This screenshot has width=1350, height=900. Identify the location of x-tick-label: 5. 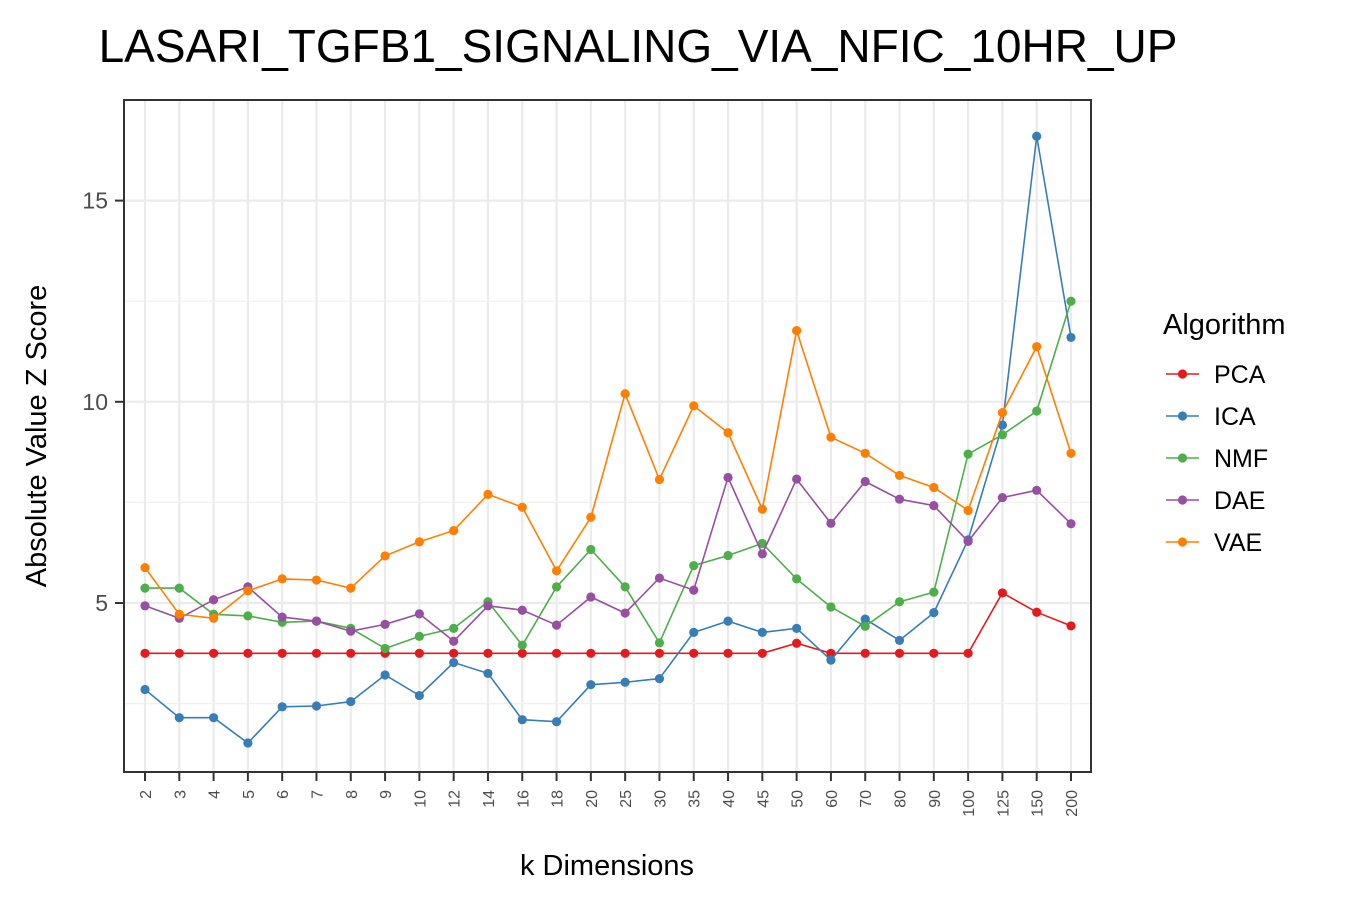
(249, 794).